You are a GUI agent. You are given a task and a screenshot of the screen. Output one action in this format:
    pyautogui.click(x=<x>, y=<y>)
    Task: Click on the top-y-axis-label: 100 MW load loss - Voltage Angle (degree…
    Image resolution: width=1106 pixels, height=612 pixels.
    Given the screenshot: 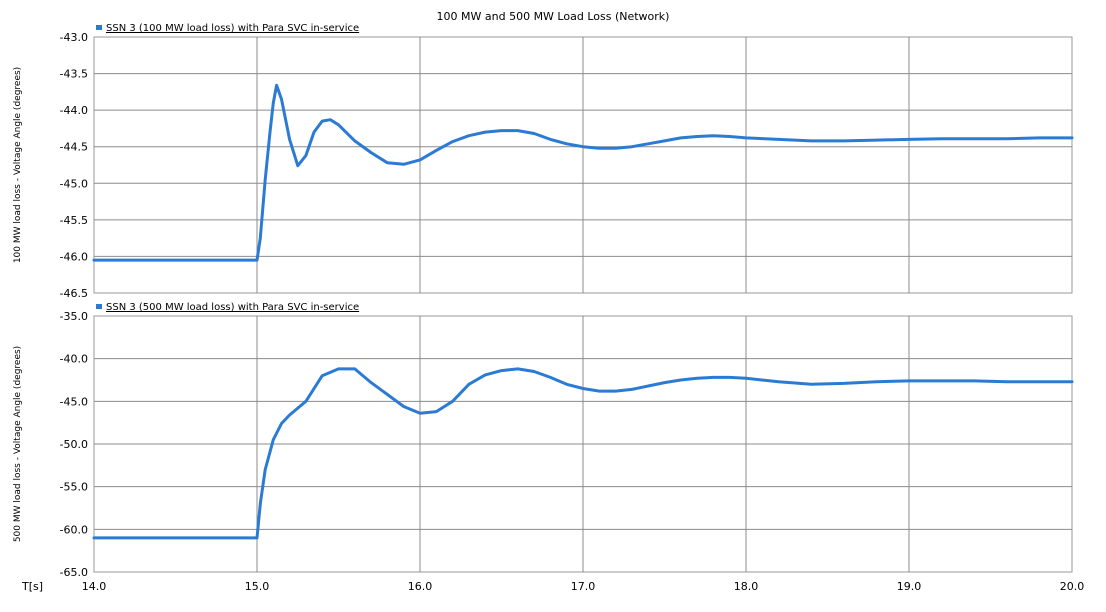 What is the action you would take?
    pyautogui.click(x=18, y=165)
    